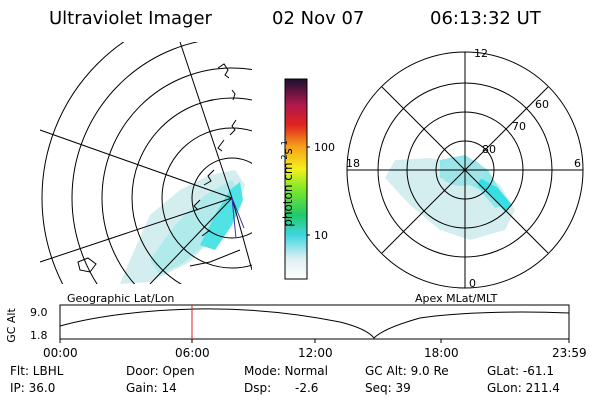  What do you see at coordinates (160, 371) in the screenshot?
I see `door-info: Door: Open` at bounding box center [160, 371].